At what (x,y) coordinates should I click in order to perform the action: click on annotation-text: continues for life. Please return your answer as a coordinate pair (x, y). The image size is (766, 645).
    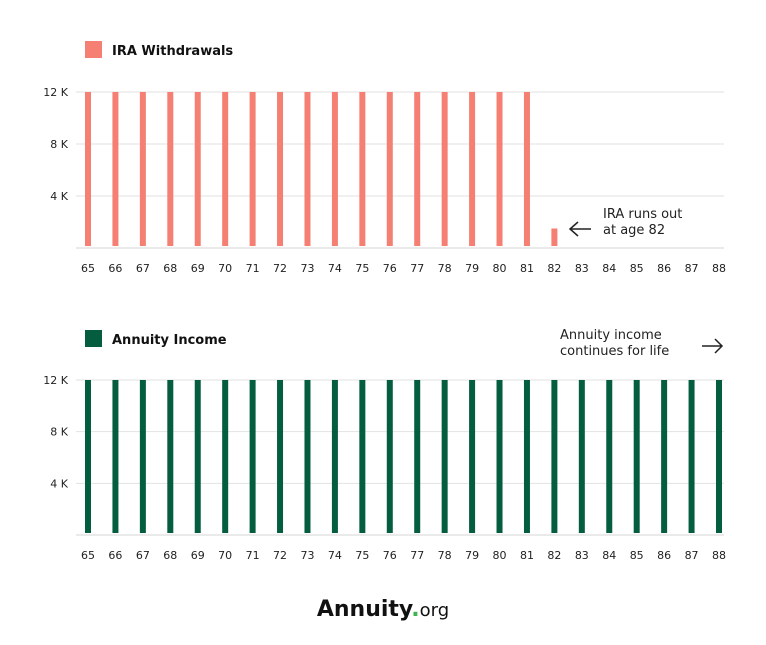
    Looking at the image, I should click on (614, 351).